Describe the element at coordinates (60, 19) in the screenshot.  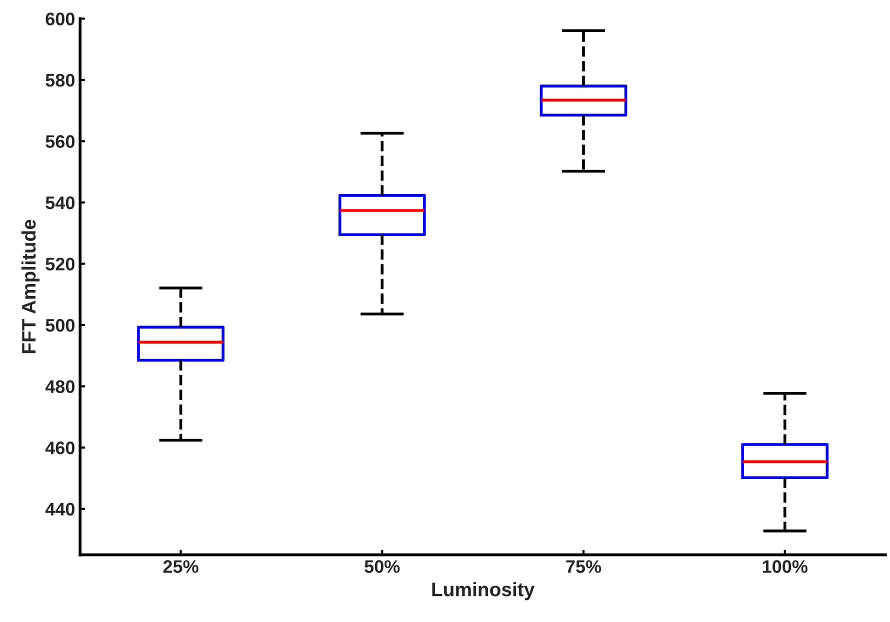
I see `y-tick-label: 600` at that location.